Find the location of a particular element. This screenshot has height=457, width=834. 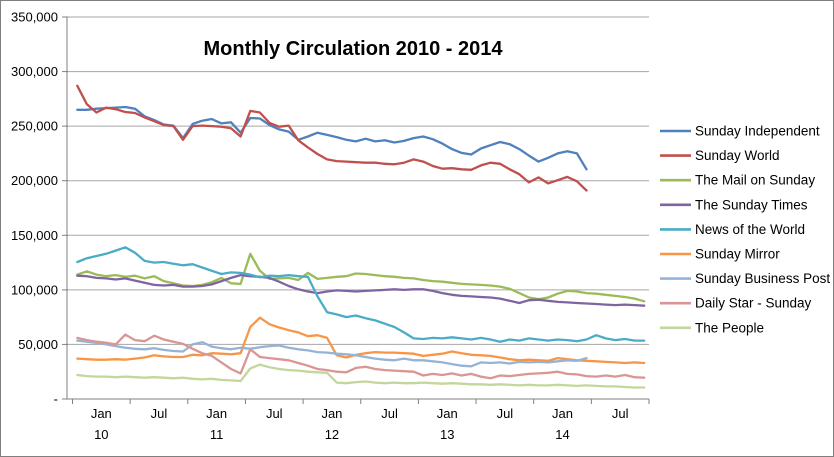

x-tick-year-label: 12 is located at coordinates (332, 434).